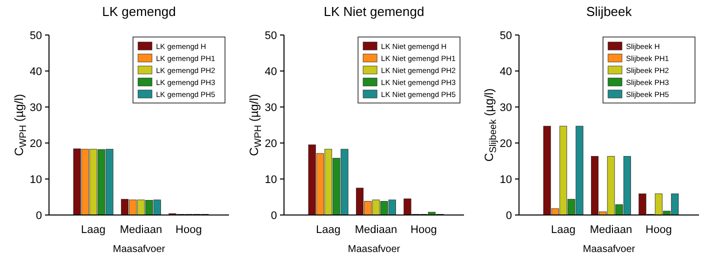 The width and height of the screenshot is (709, 262). What do you see at coordinates (609, 11) in the screenshot?
I see `chart-title: Slijbeek` at bounding box center [609, 11].